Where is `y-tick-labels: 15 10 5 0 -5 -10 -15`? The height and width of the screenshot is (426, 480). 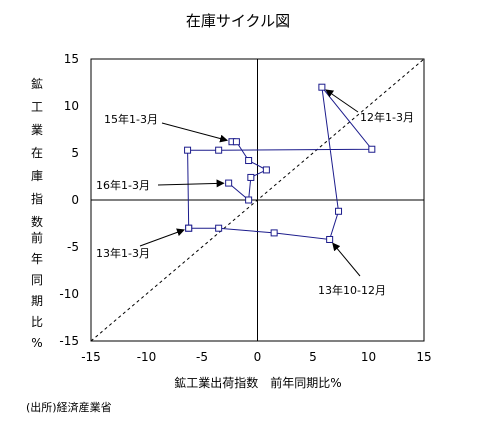
y-tick-labels: 15 10 5 0 -5 -10 -15 is located at coordinates (69, 200).